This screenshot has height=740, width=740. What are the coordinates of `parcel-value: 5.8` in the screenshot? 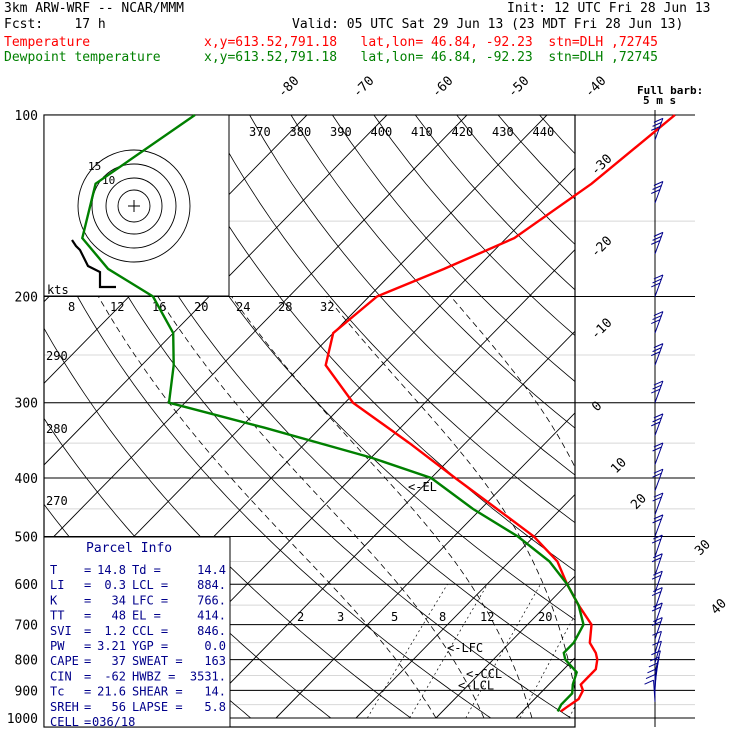 It's located at (215, 707).